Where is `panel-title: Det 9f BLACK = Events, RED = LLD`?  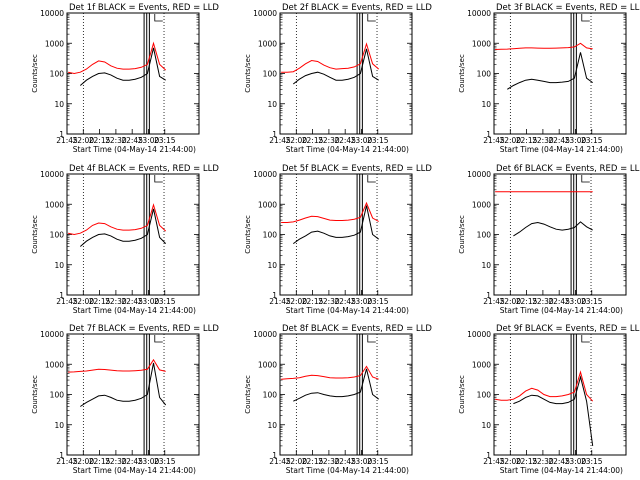
panel-title: Det 9f BLACK = Events, RED = LLD is located at coordinates (568, 329).